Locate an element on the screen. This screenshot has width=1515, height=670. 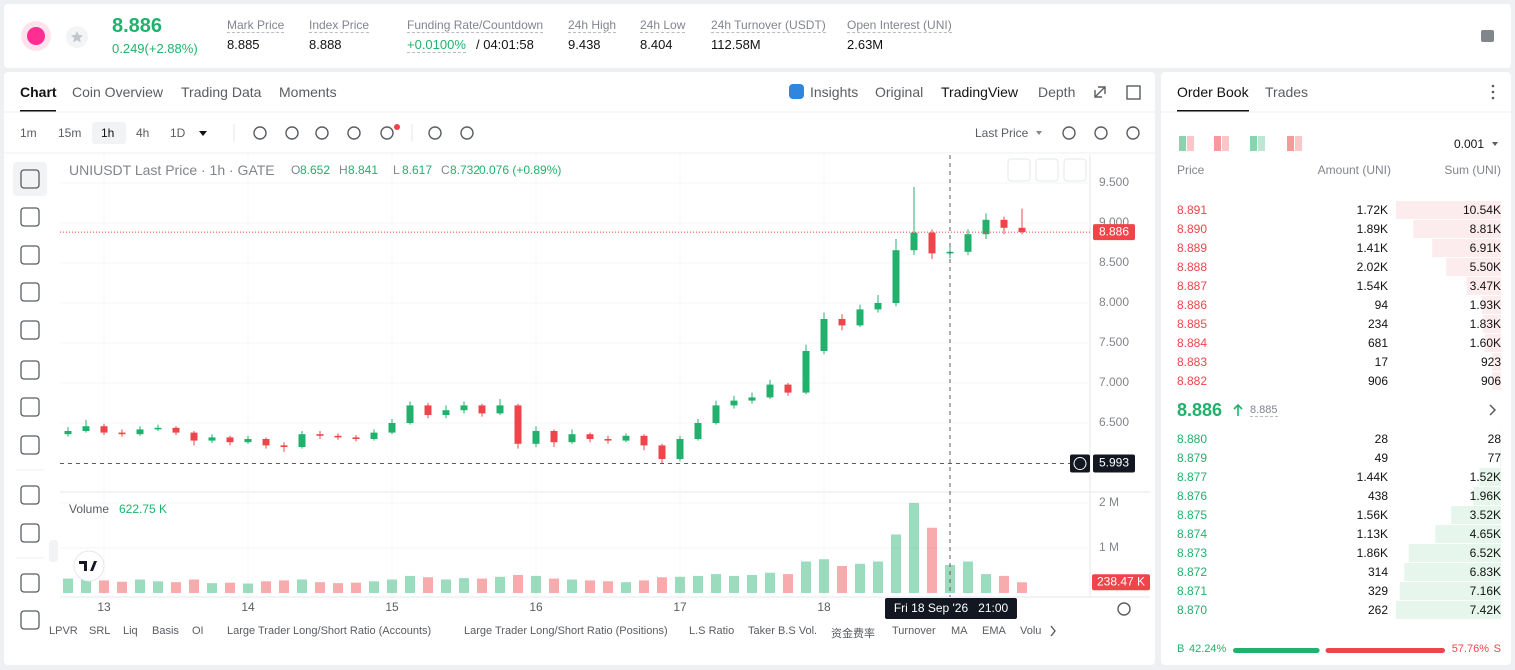
ob-precision-caret is located at coordinates (1495, 144).